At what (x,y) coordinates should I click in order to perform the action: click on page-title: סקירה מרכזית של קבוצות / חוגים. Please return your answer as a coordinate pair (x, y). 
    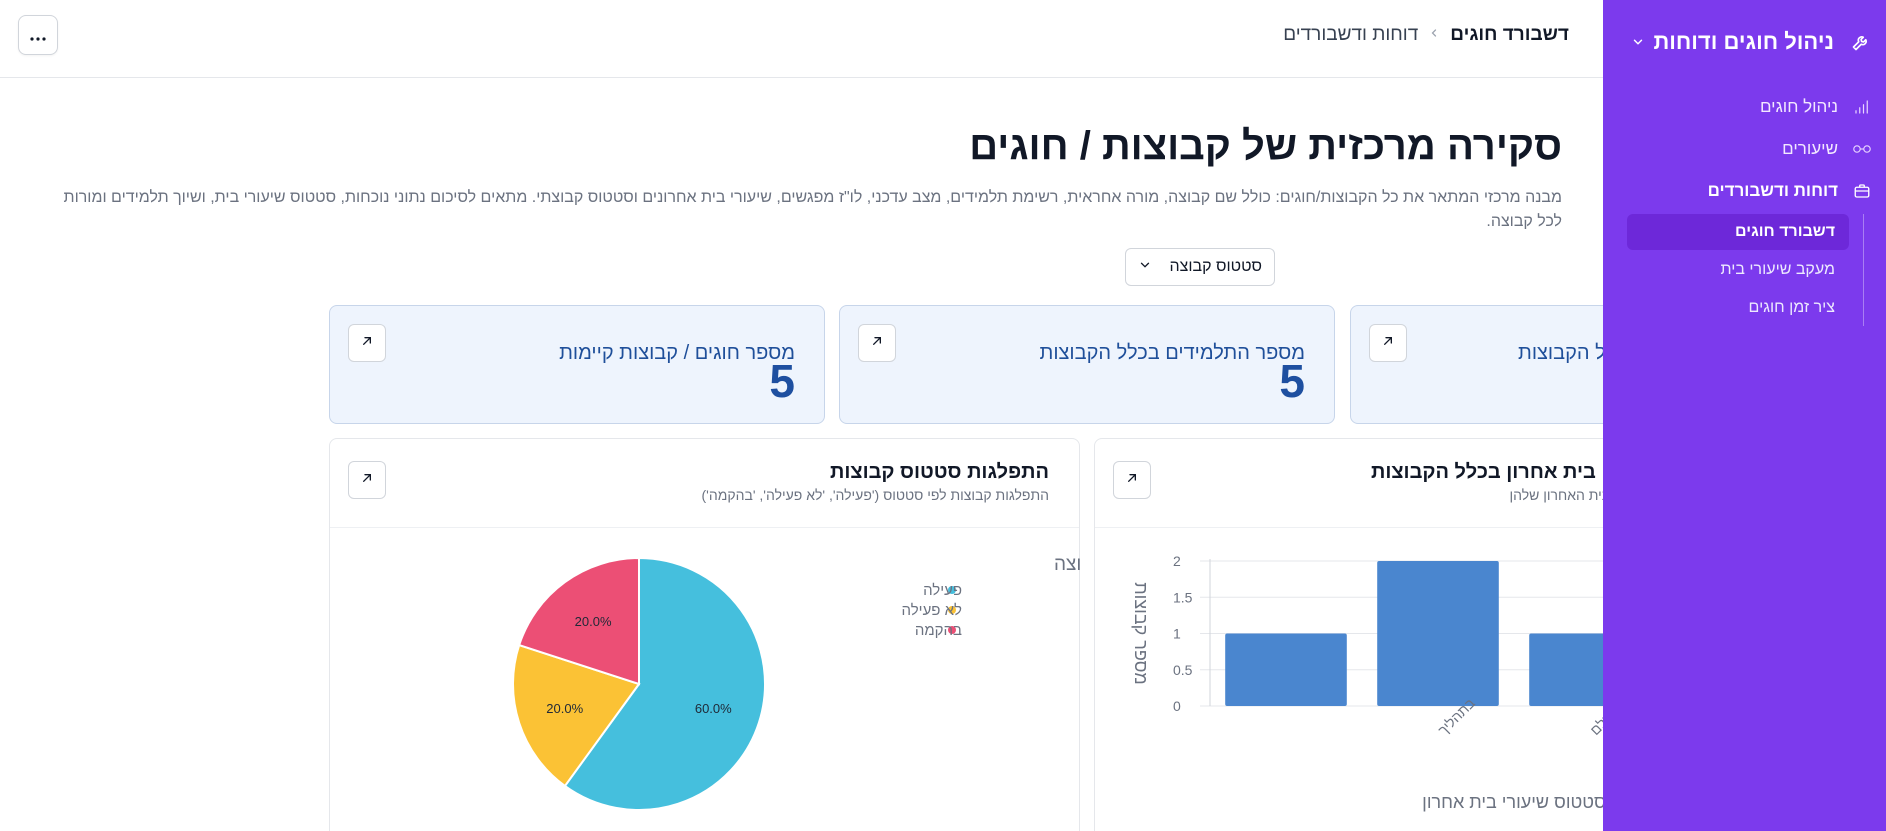
    Looking at the image, I should click on (1265, 146).